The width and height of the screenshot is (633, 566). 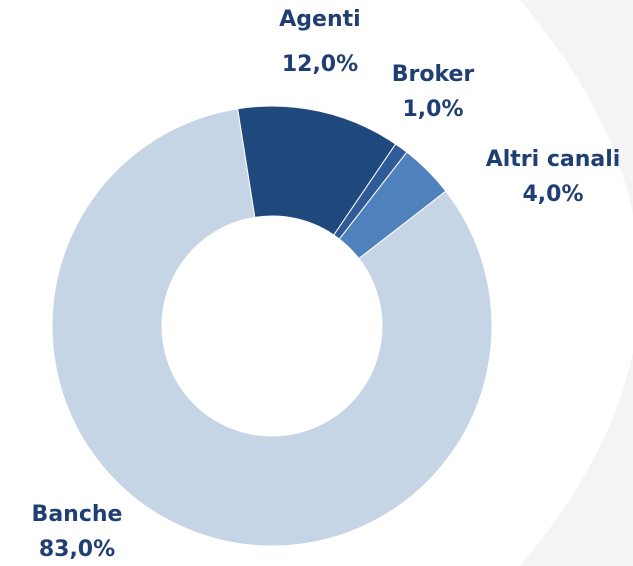 What do you see at coordinates (77, 549) in the screenshot?
I see `slice-value-label: 83,0%` at bounding box center [77, 549].